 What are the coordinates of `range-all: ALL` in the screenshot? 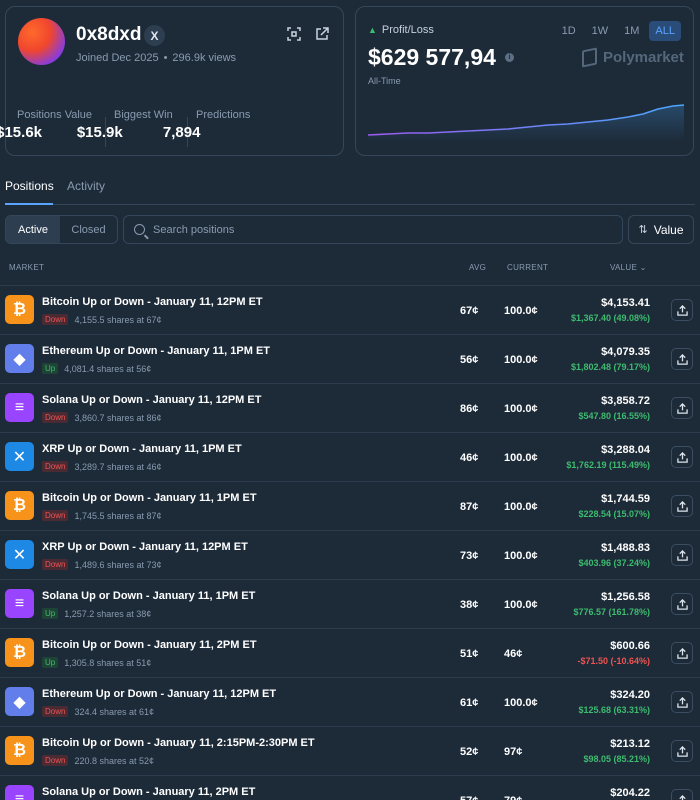 It's located at (665, 31).